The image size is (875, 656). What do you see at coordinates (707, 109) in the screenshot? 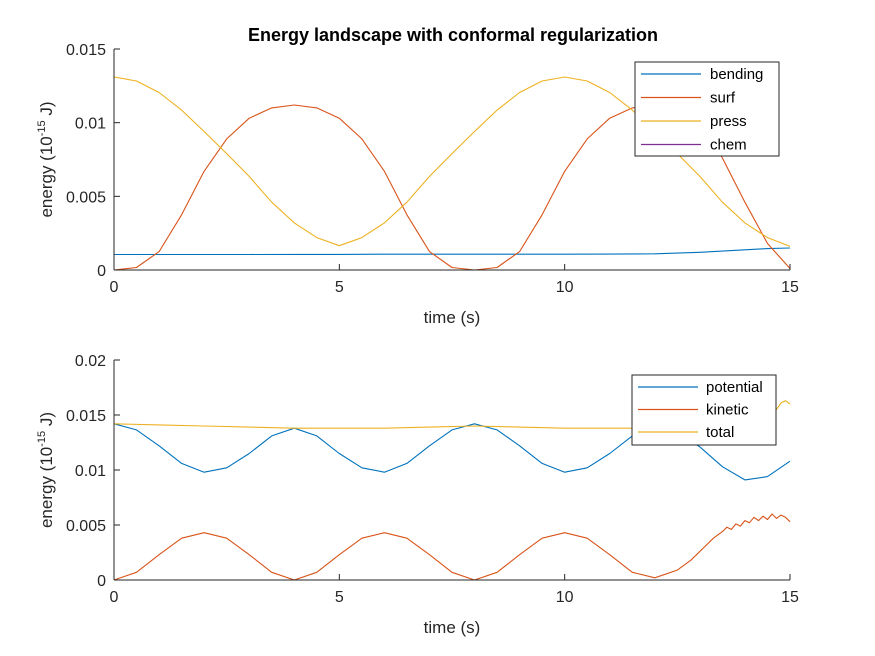
I see `legend-box` at bounding box center [707, 109].